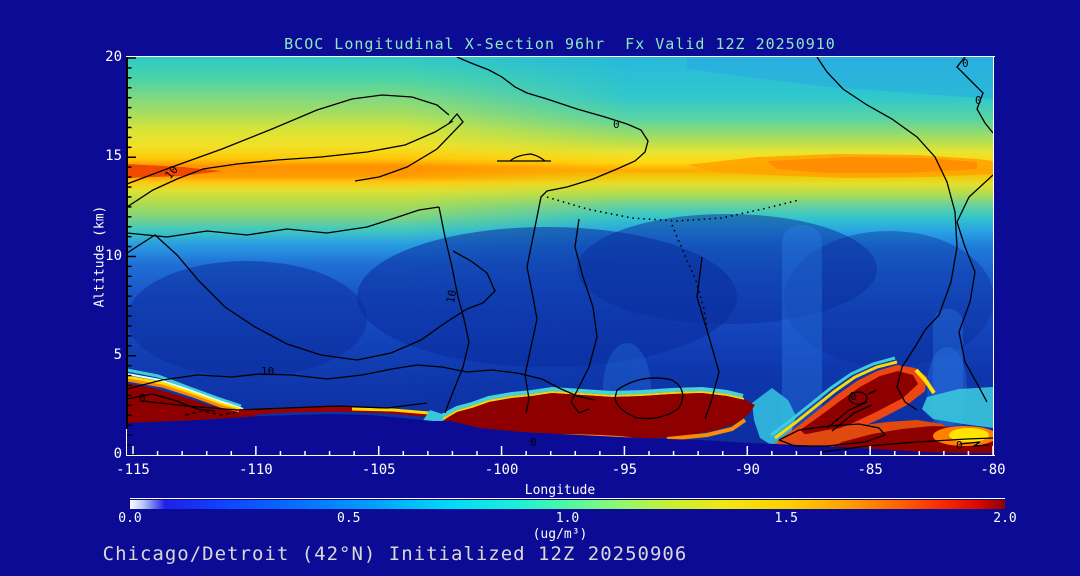  I want to click on terrain-mask, so click(560, 434).